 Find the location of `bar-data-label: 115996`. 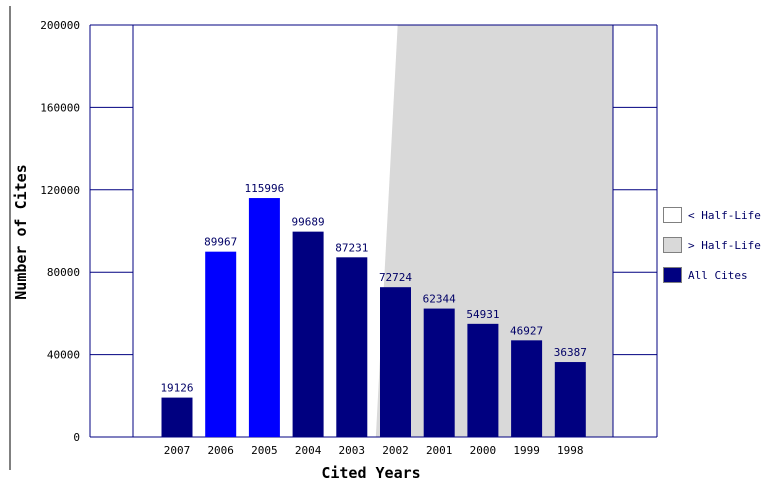

bar-data-label: 115996 is located at coordinates (265, 188).